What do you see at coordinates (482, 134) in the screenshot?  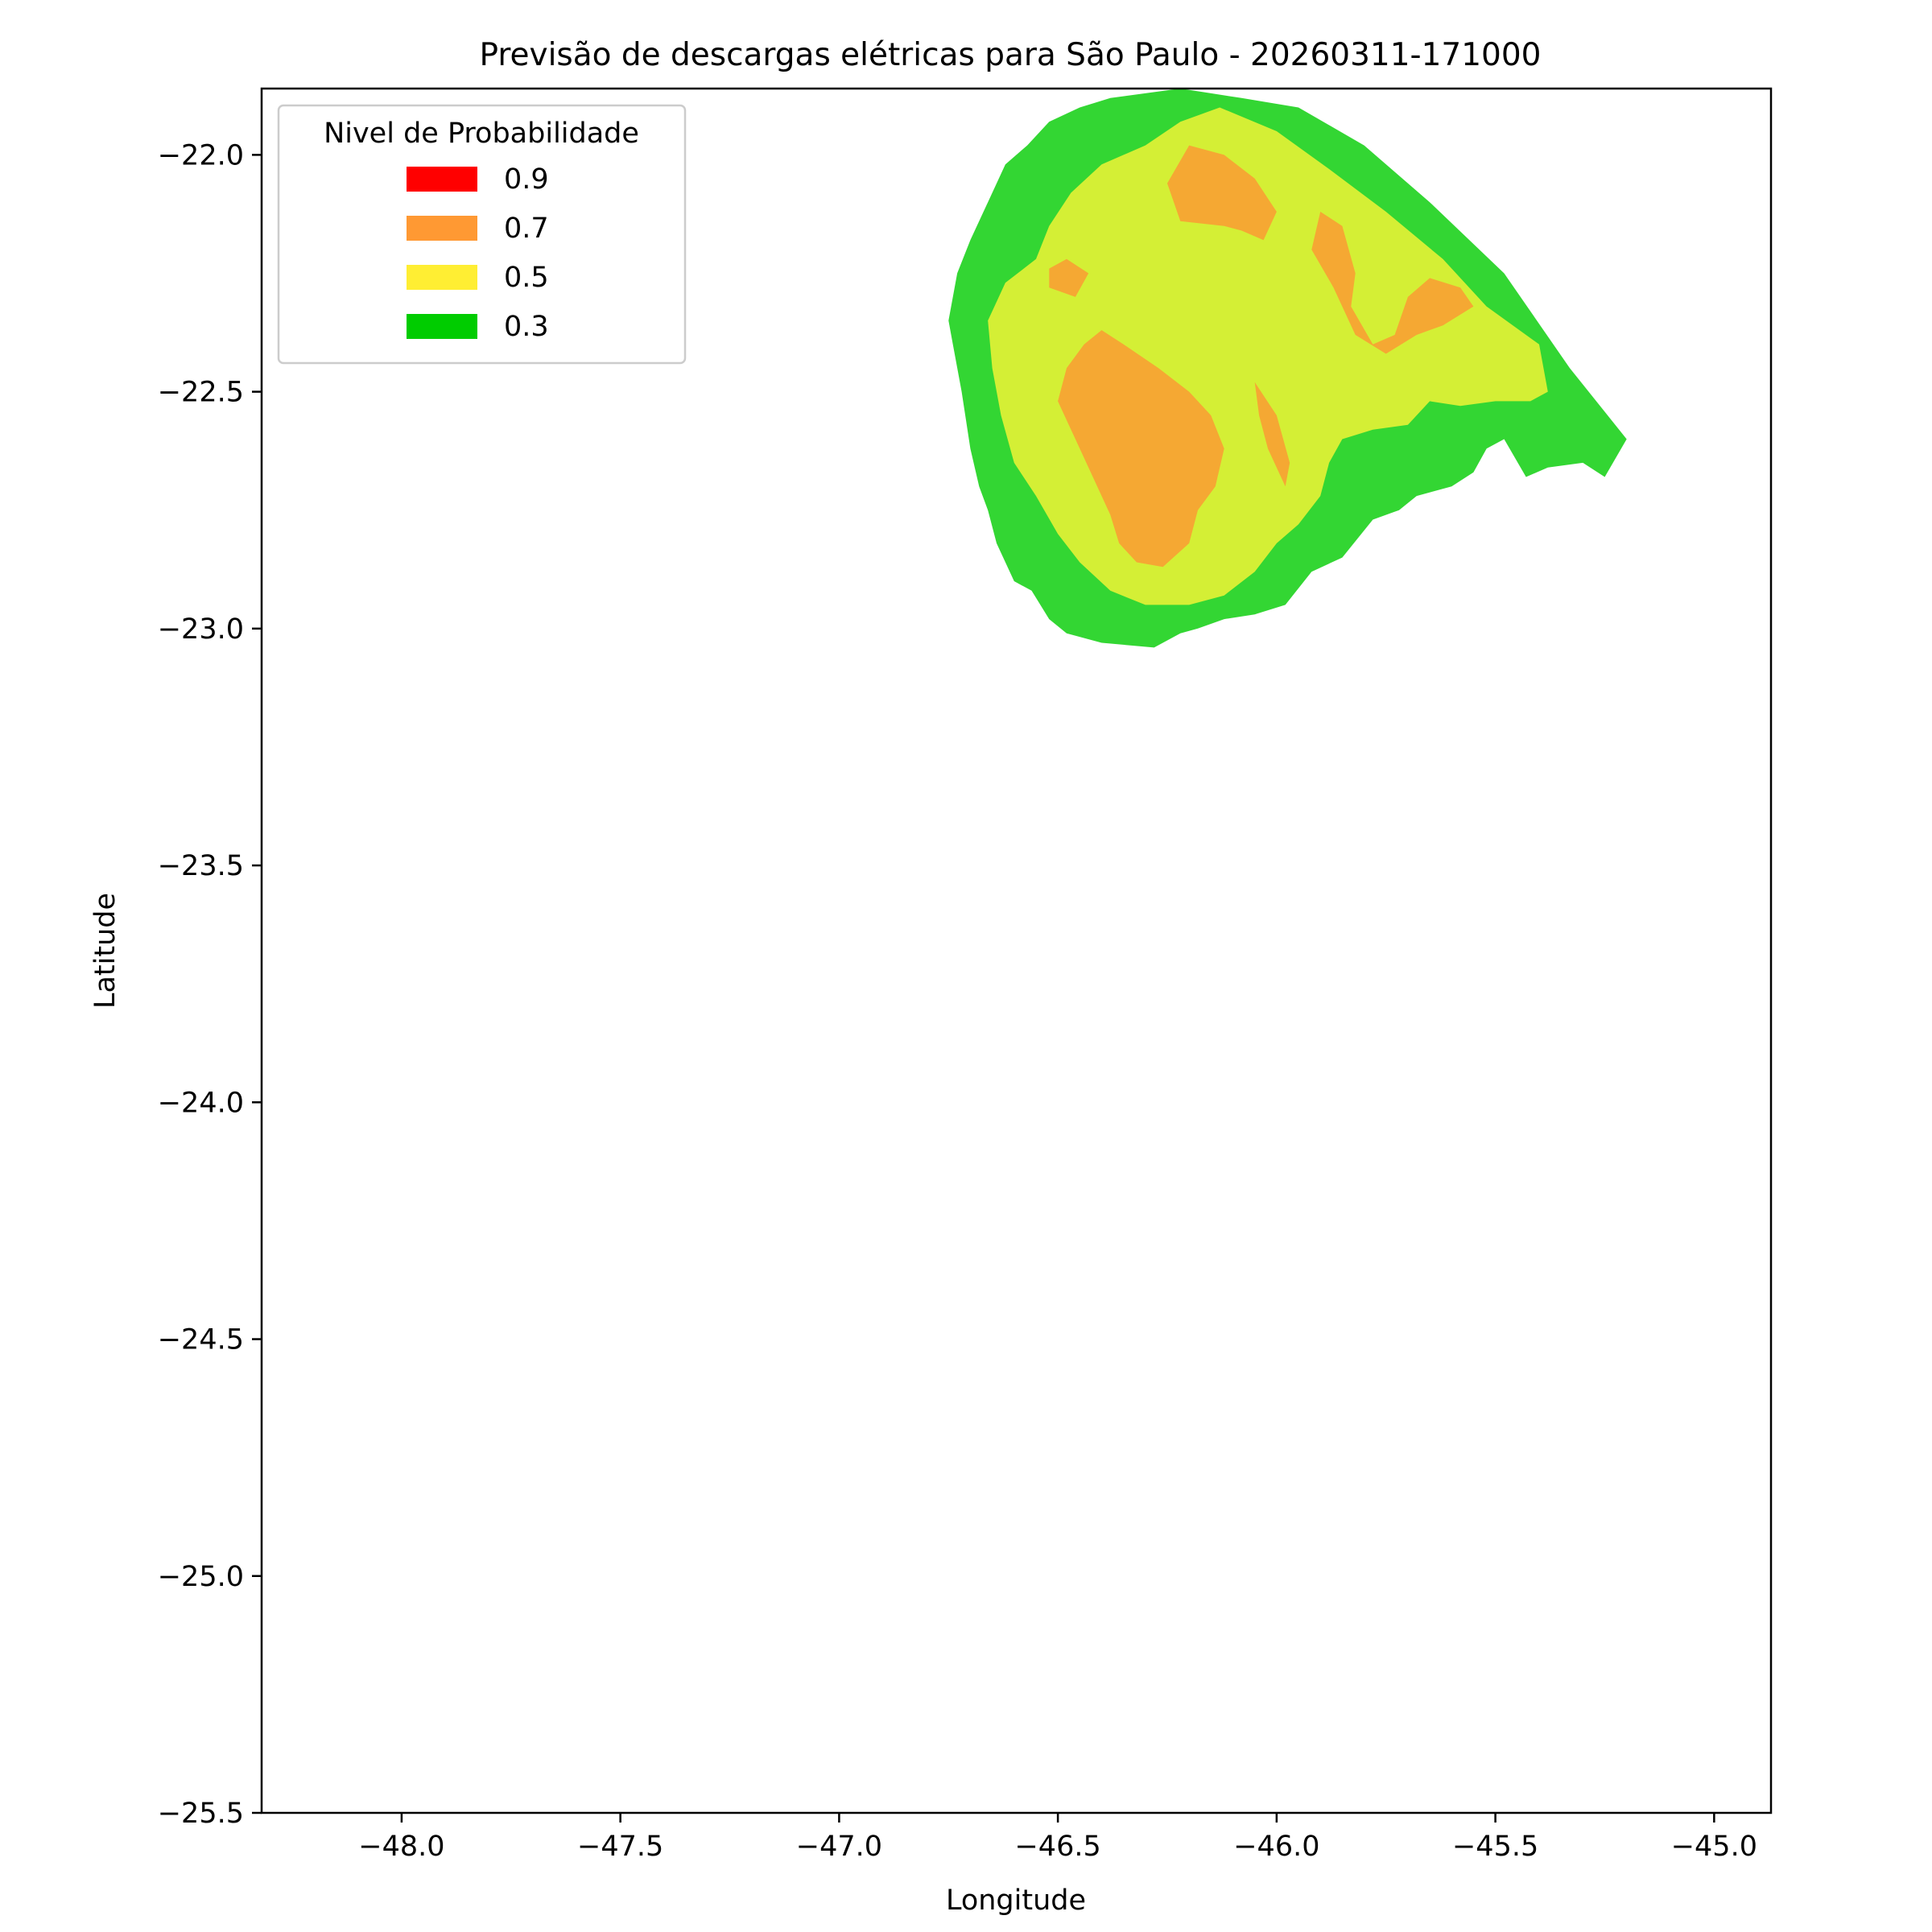 I see `legend-title: Nivel de Probabilidade` at bounding box center [482, 134].